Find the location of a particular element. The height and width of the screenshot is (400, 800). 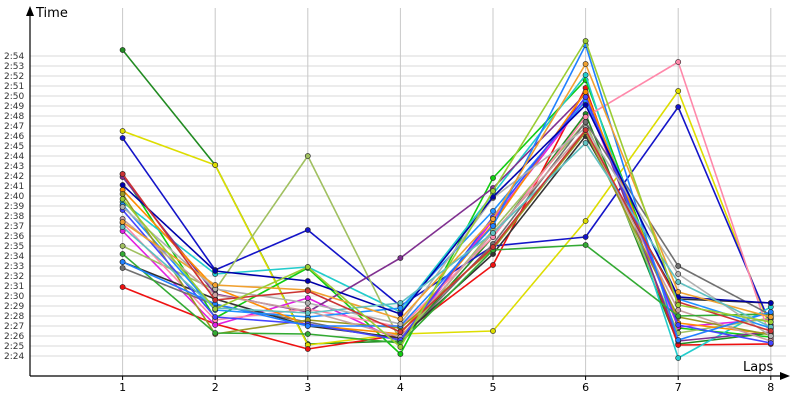

y-tick-label: 2:45 is located at coordinates (14, 147).